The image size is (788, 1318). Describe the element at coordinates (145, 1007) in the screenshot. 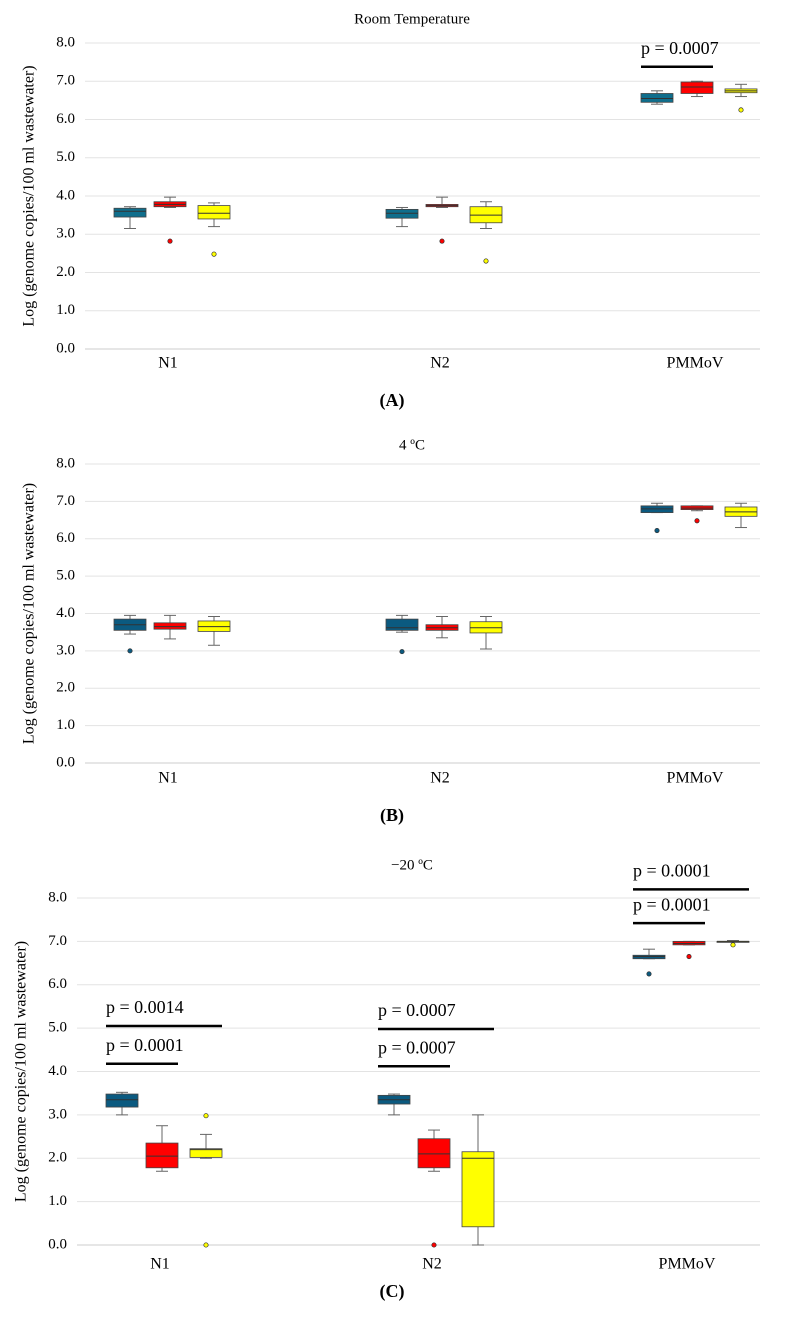

I see `p-value: p = 0.0014` at that location.